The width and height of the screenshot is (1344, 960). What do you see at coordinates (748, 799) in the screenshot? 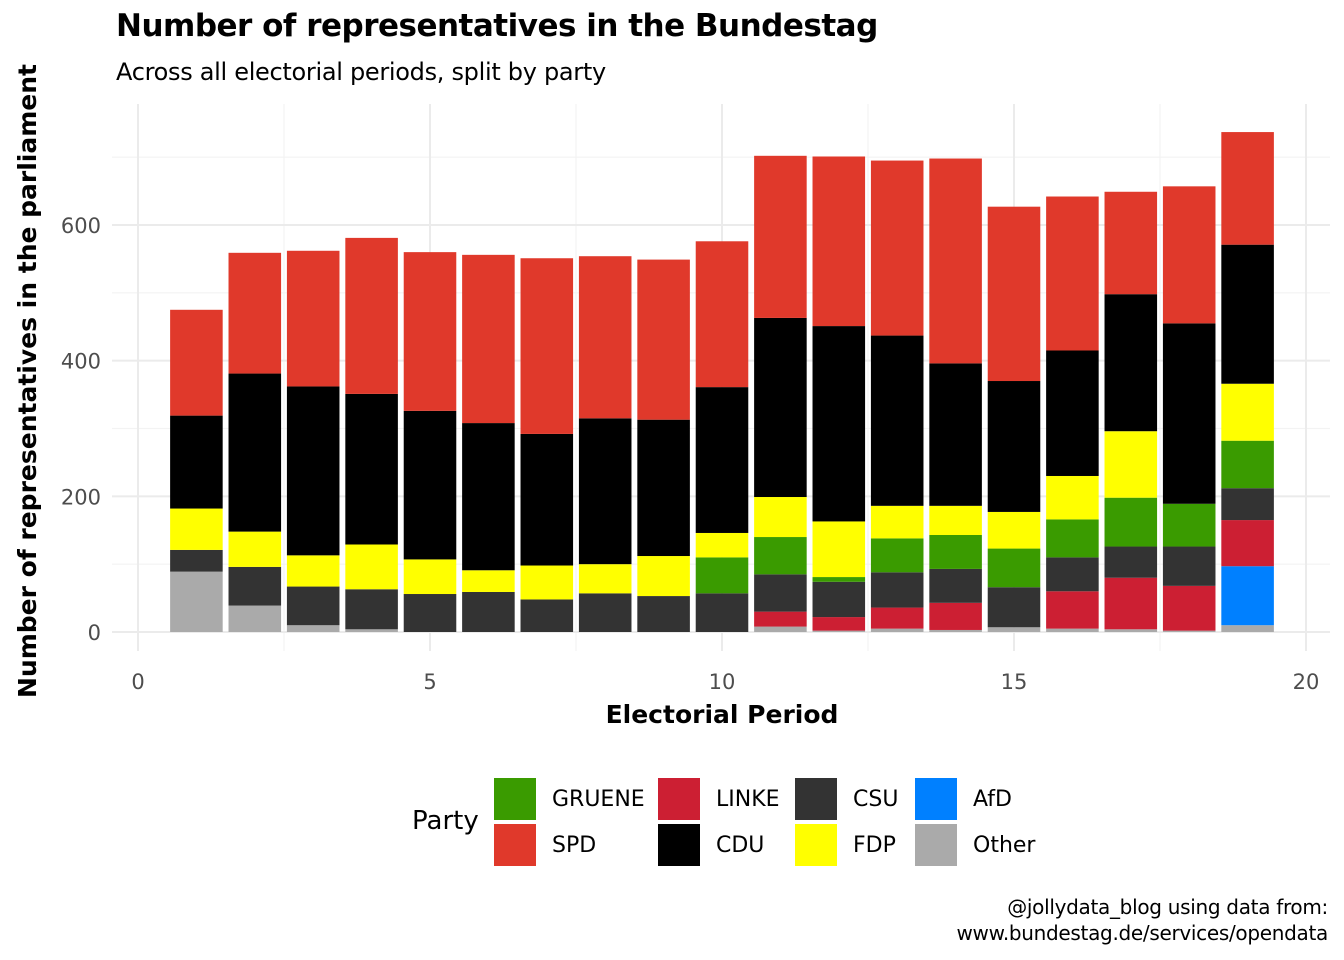
I see `legend-label: LINKE` at bounding box center [748, 799].